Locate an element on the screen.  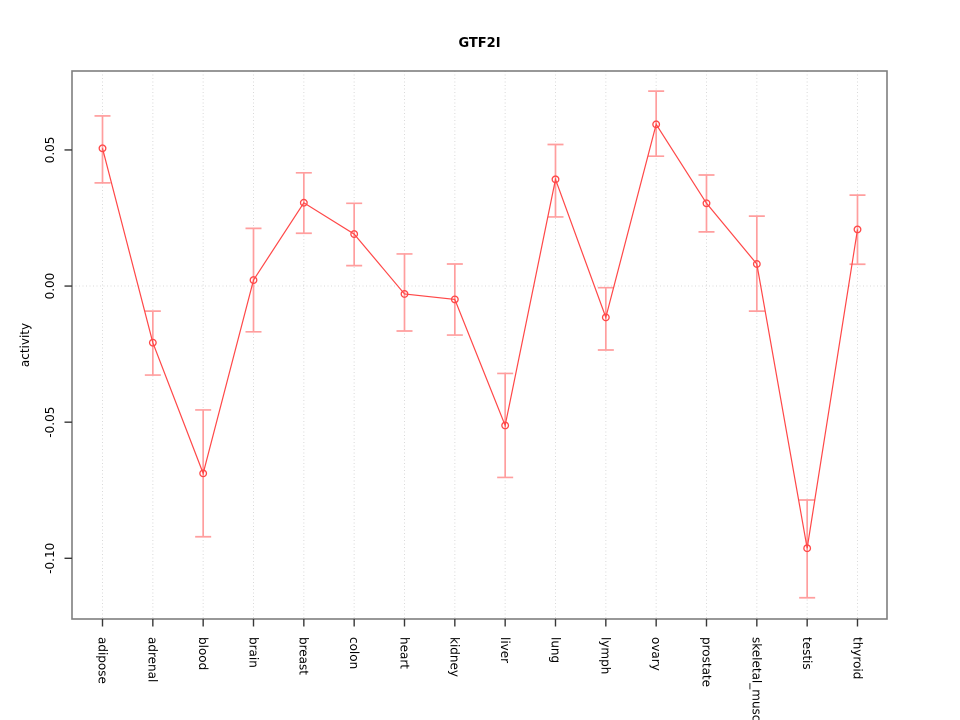
x-tick-label-lymph: lymph is located at coordinates (606, 655).